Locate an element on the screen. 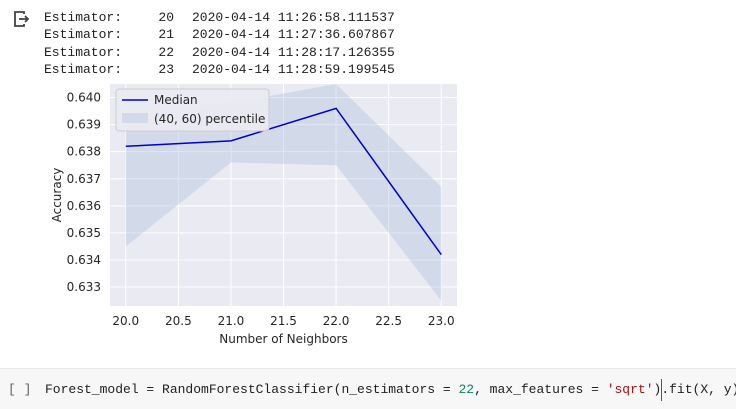 Image resolution: width=736 pixels, height=409 pixels. y-axis-label: Accuracy is located at coordinates (57, 195).